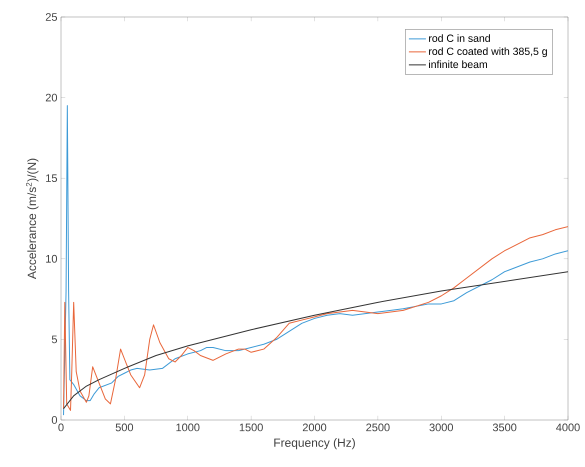 Image resolution: width=585 pixels, height=467 pixels. What do you see at coordinates (441, 428) in the screenshot?
I see `x-tick-label: 3000` at bounding box center [441, 428].